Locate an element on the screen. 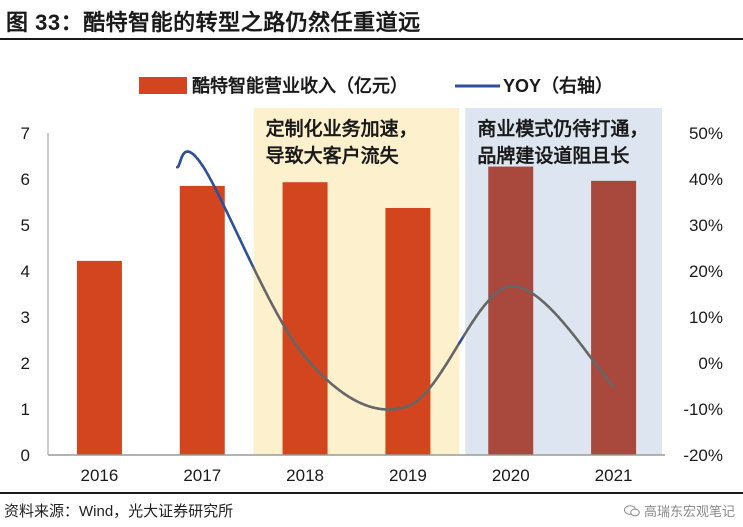  y-right-tick-label: -10% is located at coordinates (703, 409).